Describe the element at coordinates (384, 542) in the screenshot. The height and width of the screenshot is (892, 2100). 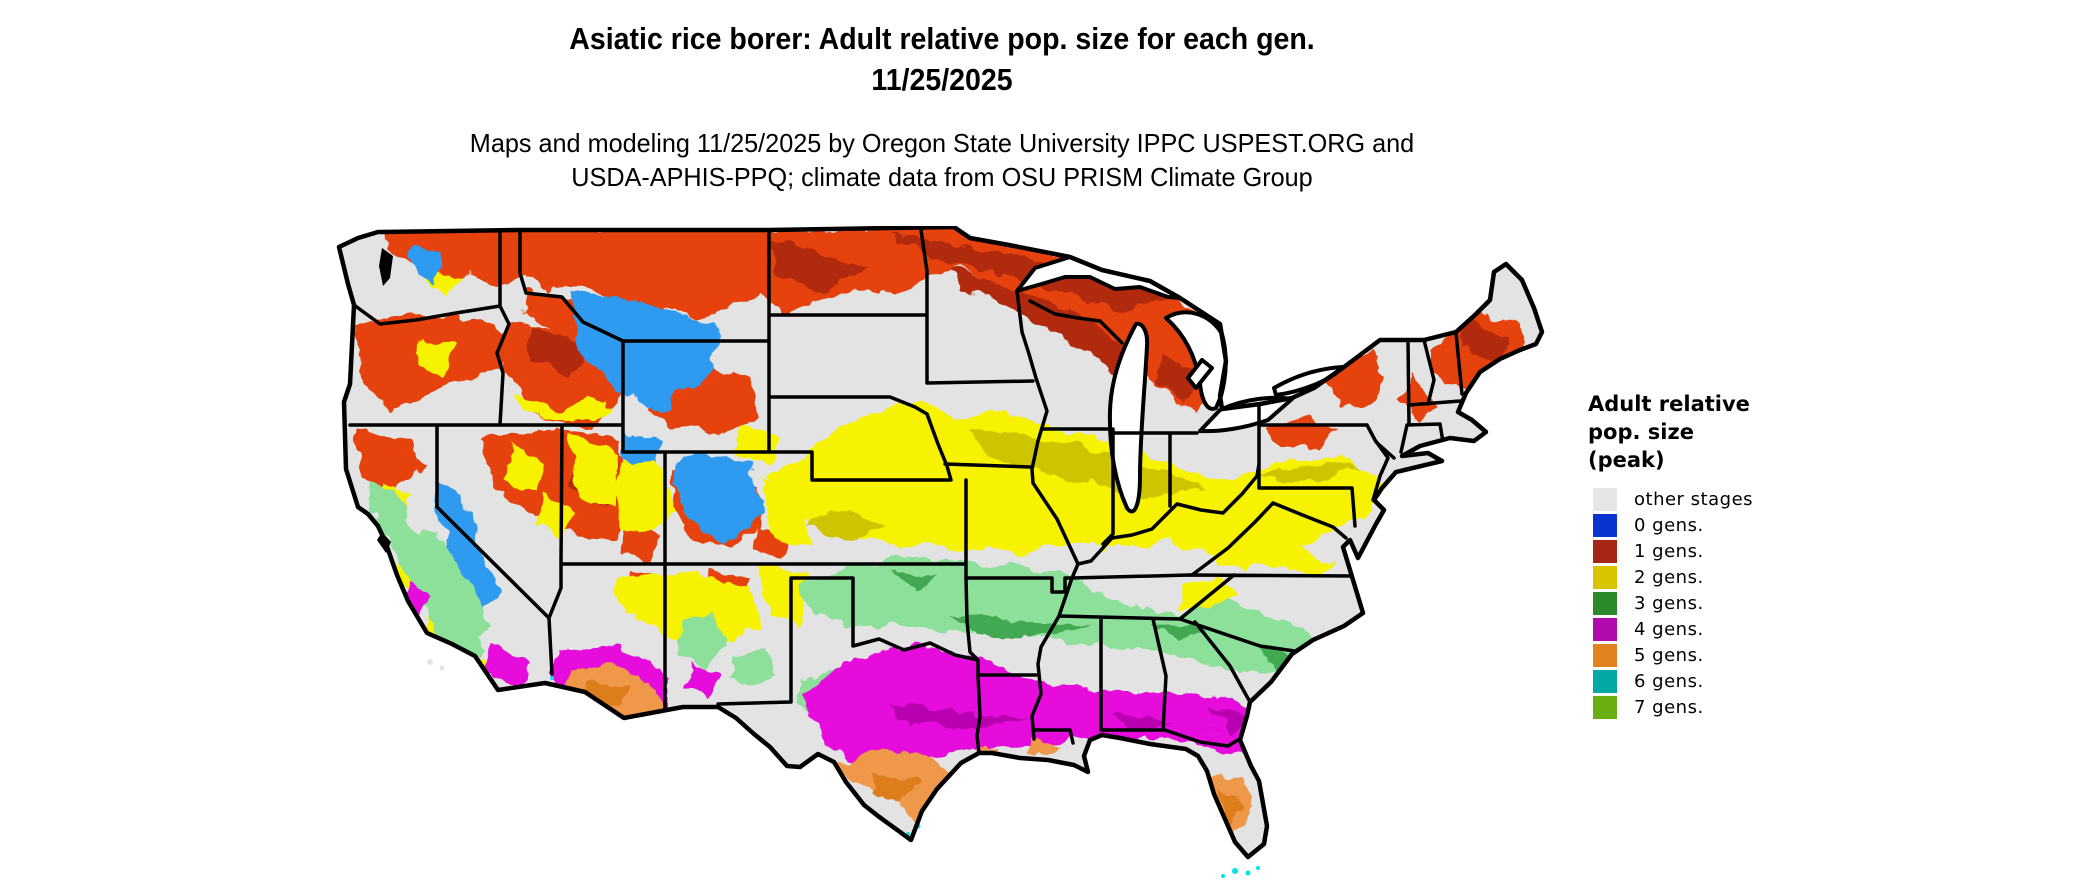
I see `san-francisco-bay` at that location.